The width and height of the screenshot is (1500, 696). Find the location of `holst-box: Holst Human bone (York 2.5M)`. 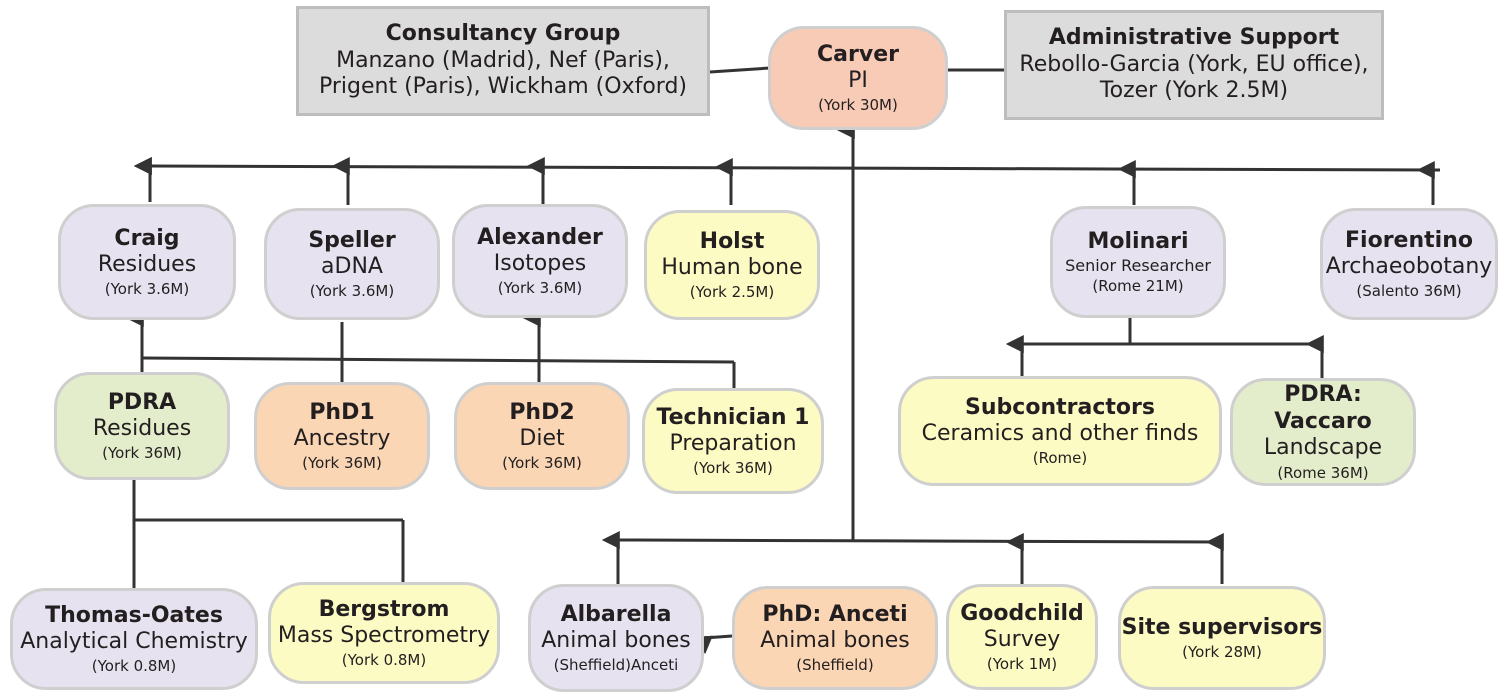

holst-box: Holst Human bone (York 2.5M) is located at coordinates (732, 265).